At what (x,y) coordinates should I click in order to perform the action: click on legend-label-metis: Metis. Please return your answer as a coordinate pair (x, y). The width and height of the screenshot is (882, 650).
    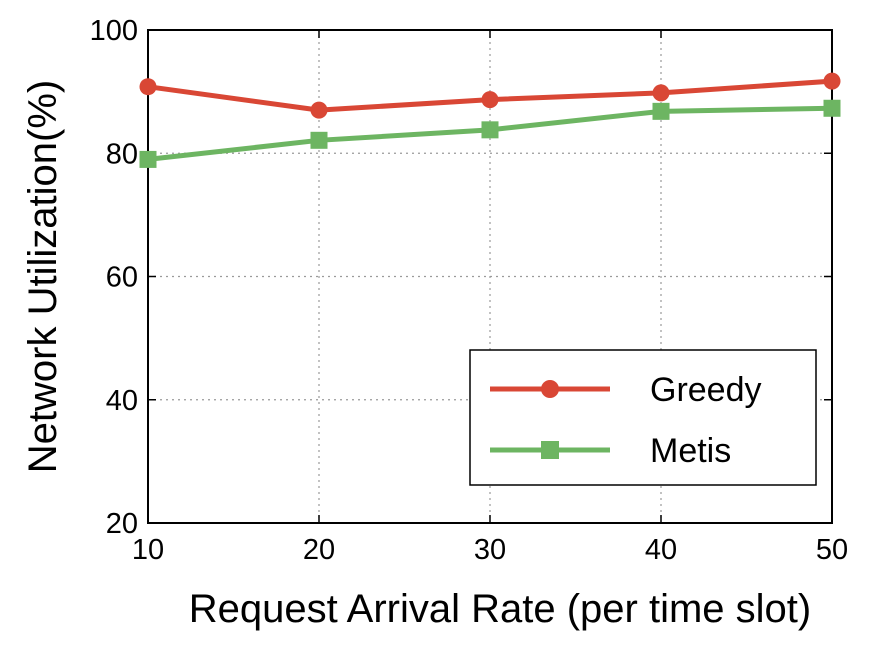
    Looking at the image, I should click on (690, 451).